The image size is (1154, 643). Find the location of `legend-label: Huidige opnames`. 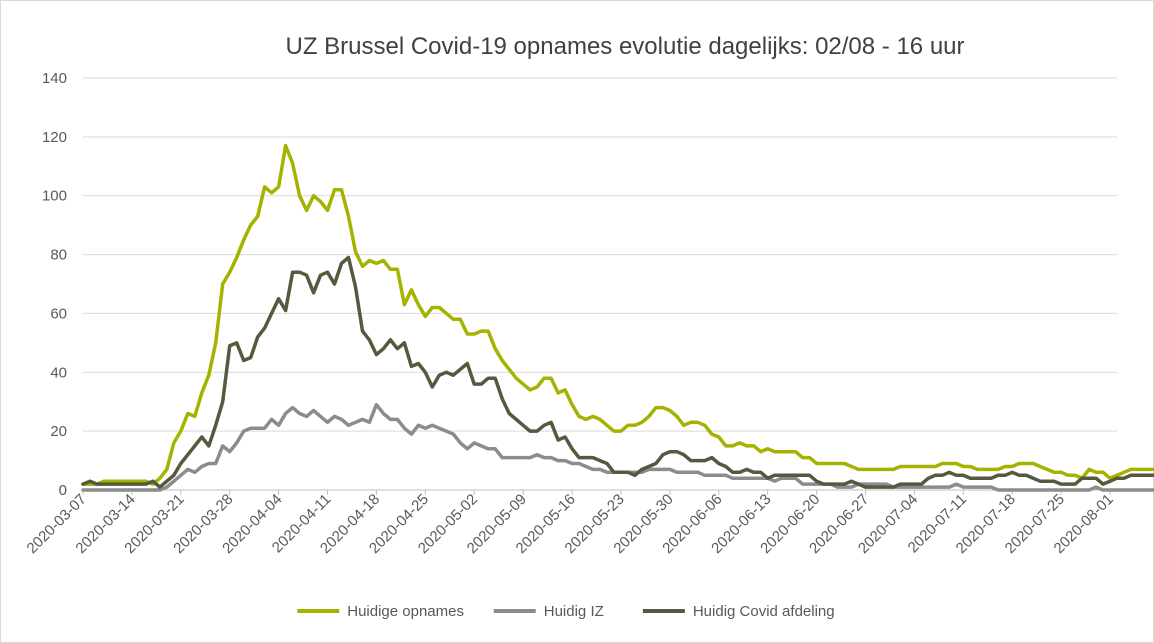

legend-label: Huidige opnames is located at coordinates (405, 611).